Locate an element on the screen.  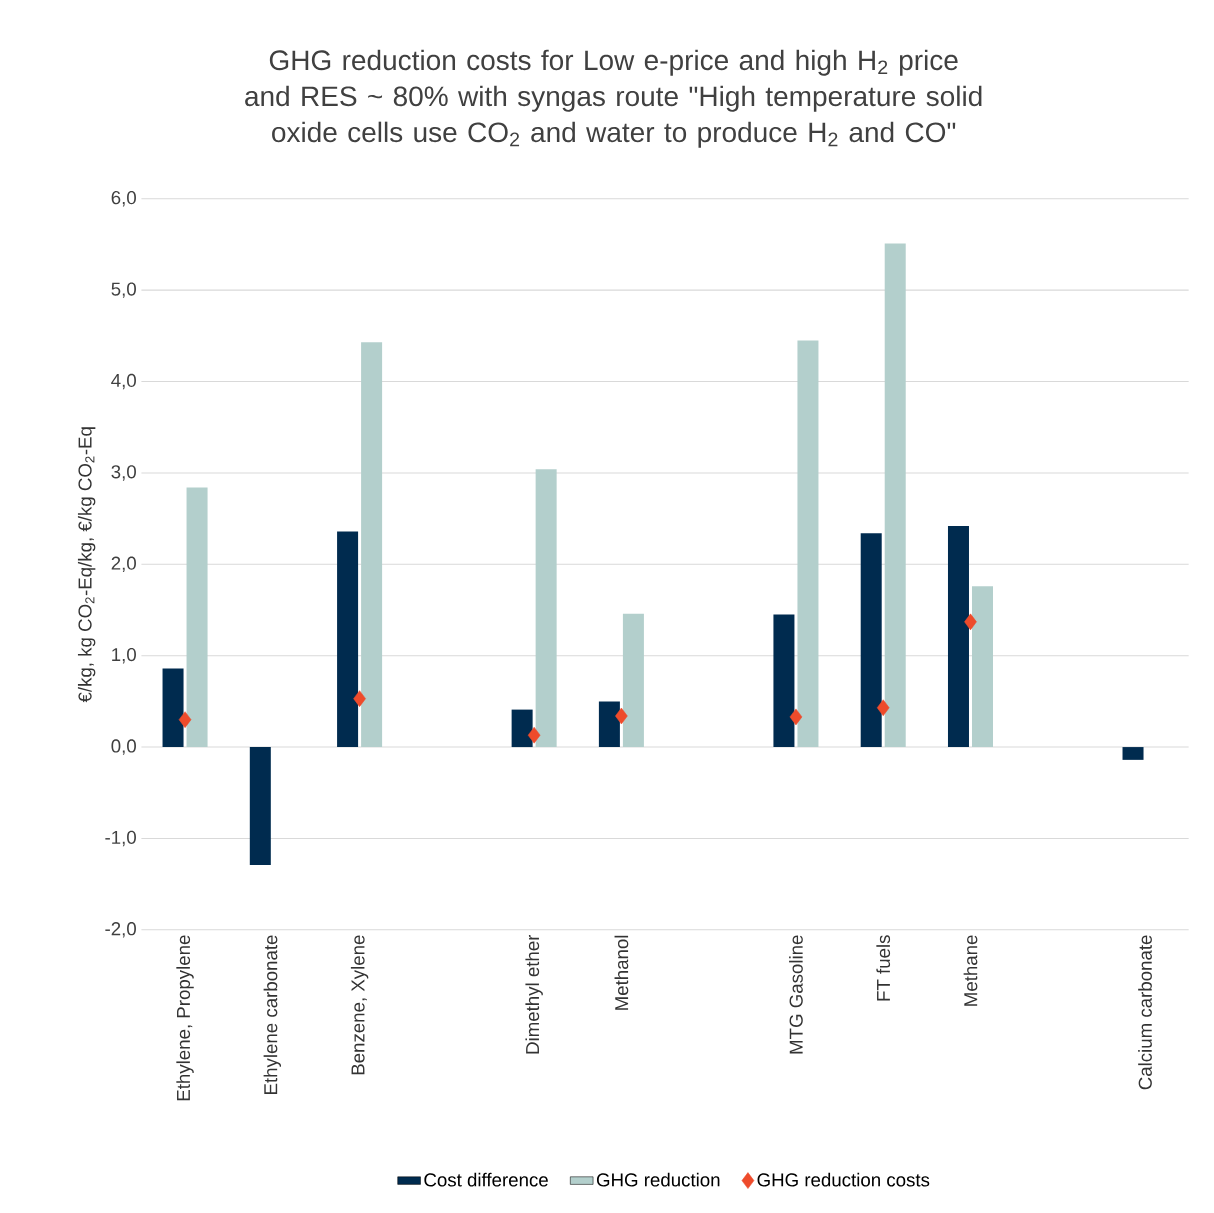
legend-label: Cost difference is located at coordinates (486, 1180).